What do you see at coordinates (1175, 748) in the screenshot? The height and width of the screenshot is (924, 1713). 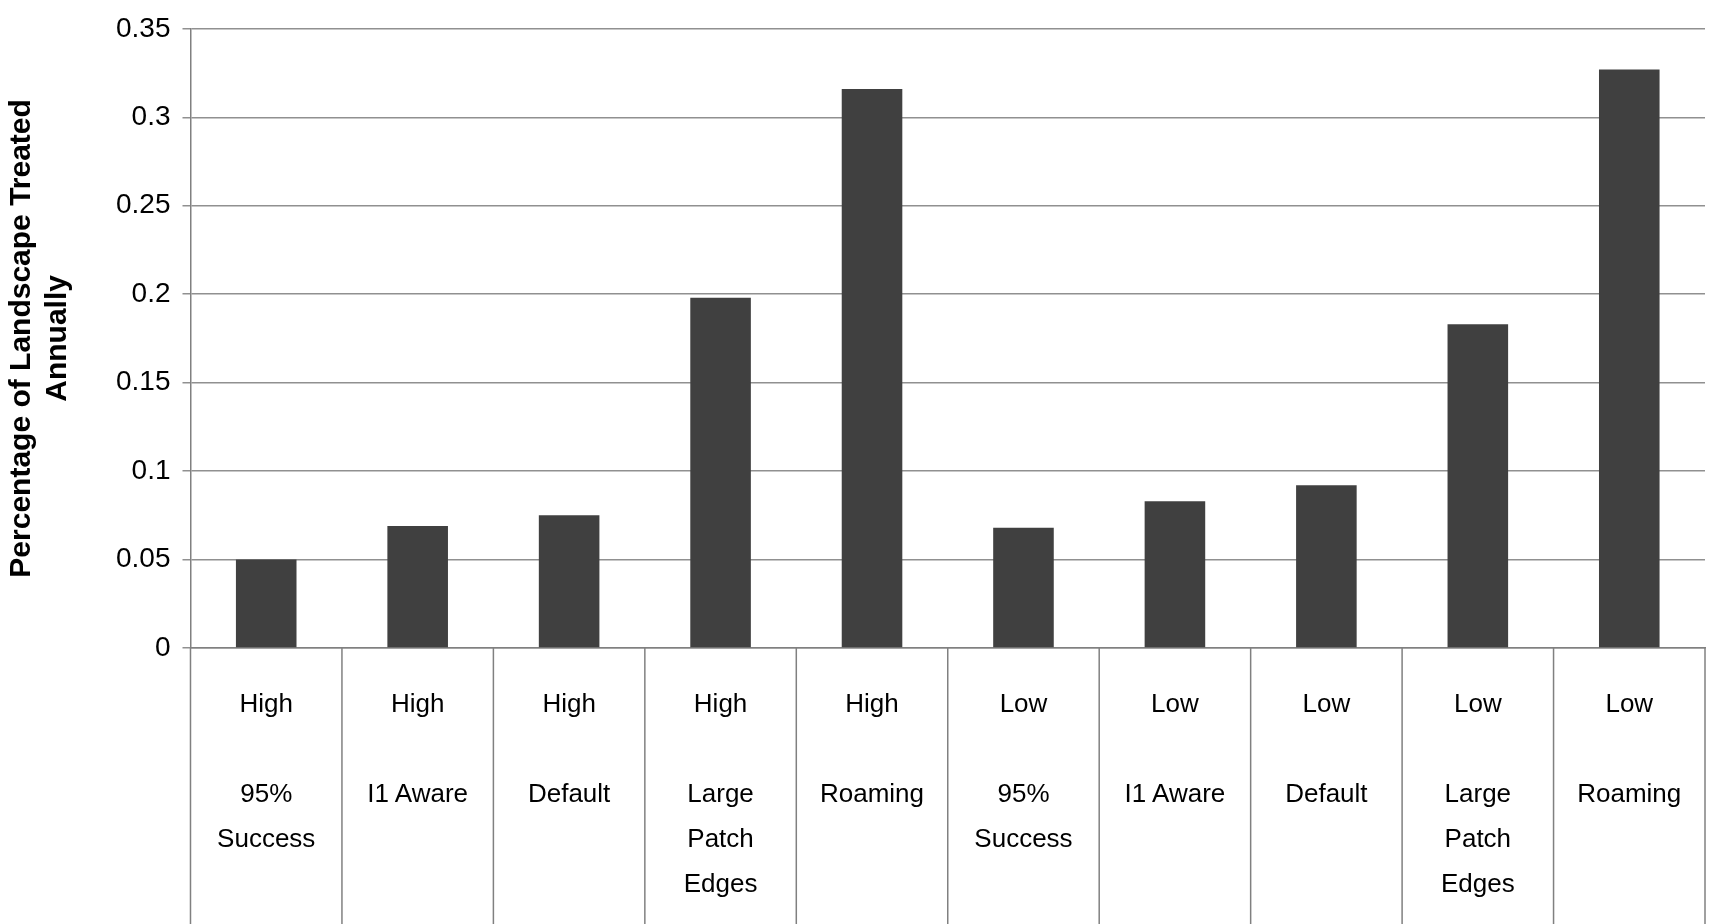 I see `category-label: Low I1 Aware` at bounding box center [1175, 748].